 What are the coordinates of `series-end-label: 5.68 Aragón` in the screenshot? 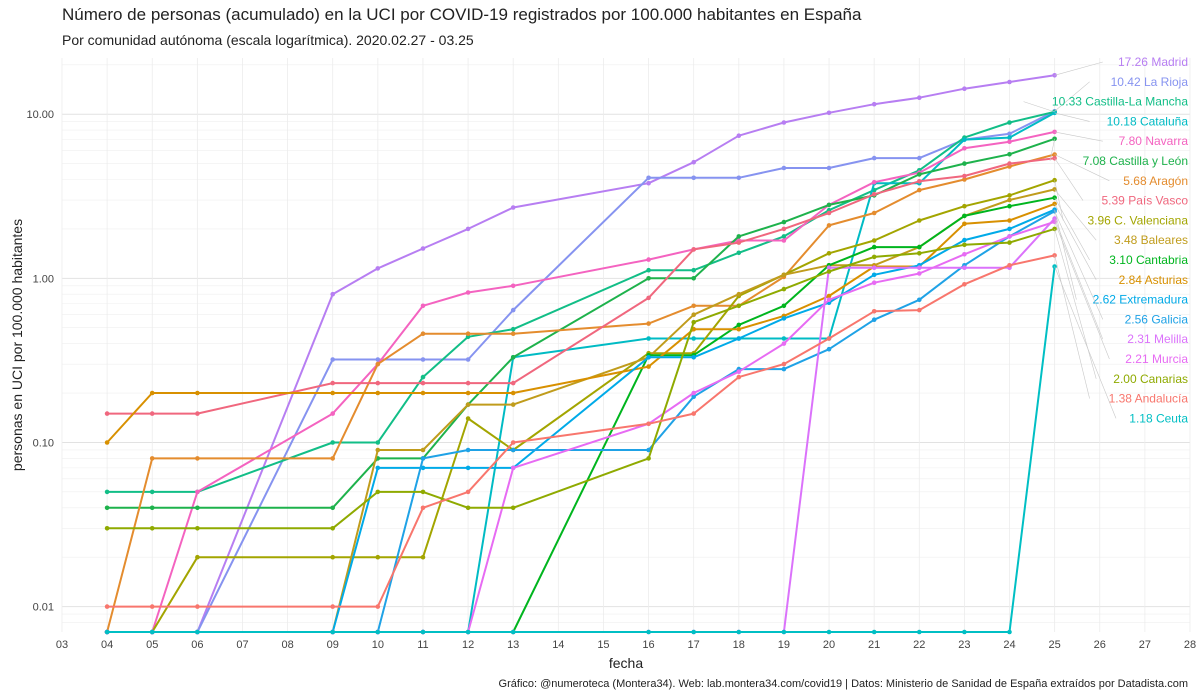 It's located at (1155, 181).